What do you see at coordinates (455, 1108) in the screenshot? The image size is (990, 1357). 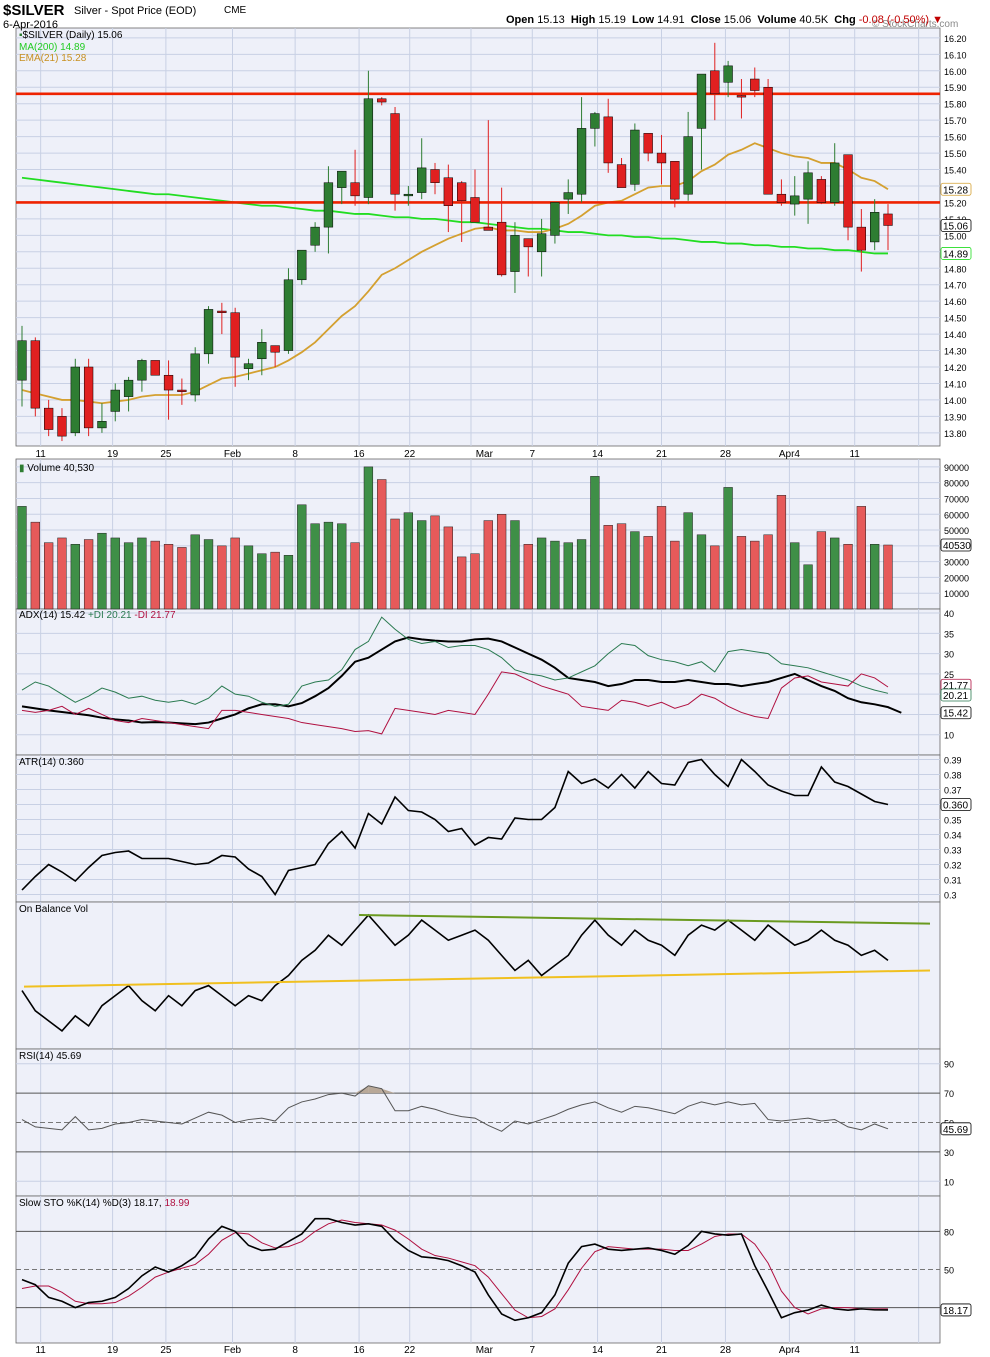 I see `rsi-line` at bounding box center [455, 1108].